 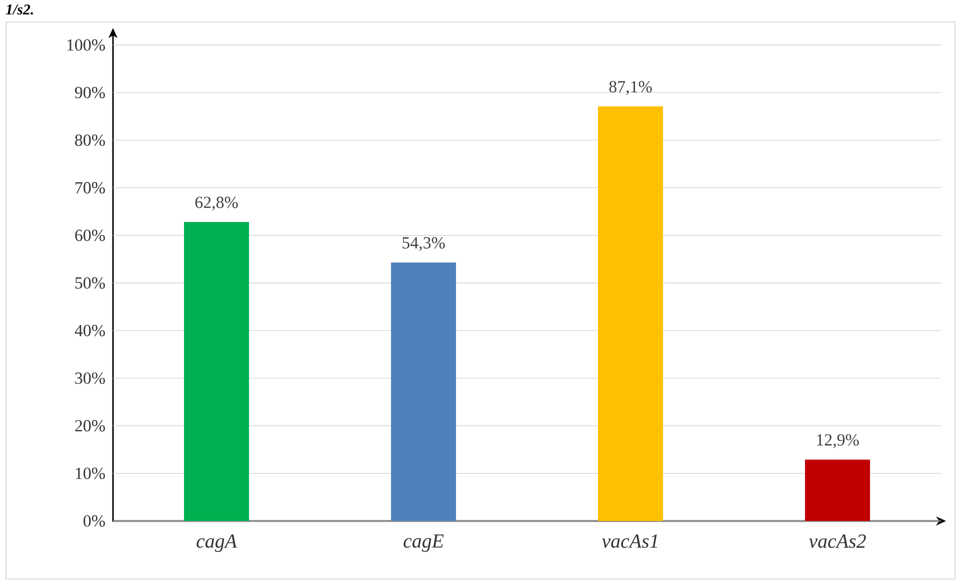 I want to click on y-tick-label: 60%, so click(x=90, y=236).